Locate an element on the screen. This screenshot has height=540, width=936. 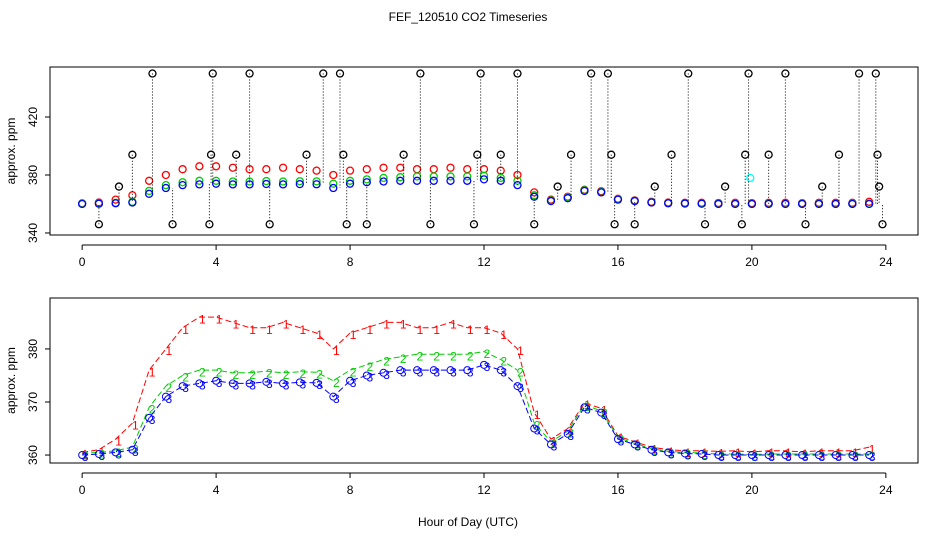
x-tick-label: 8 is located at coordinates (350, 262).